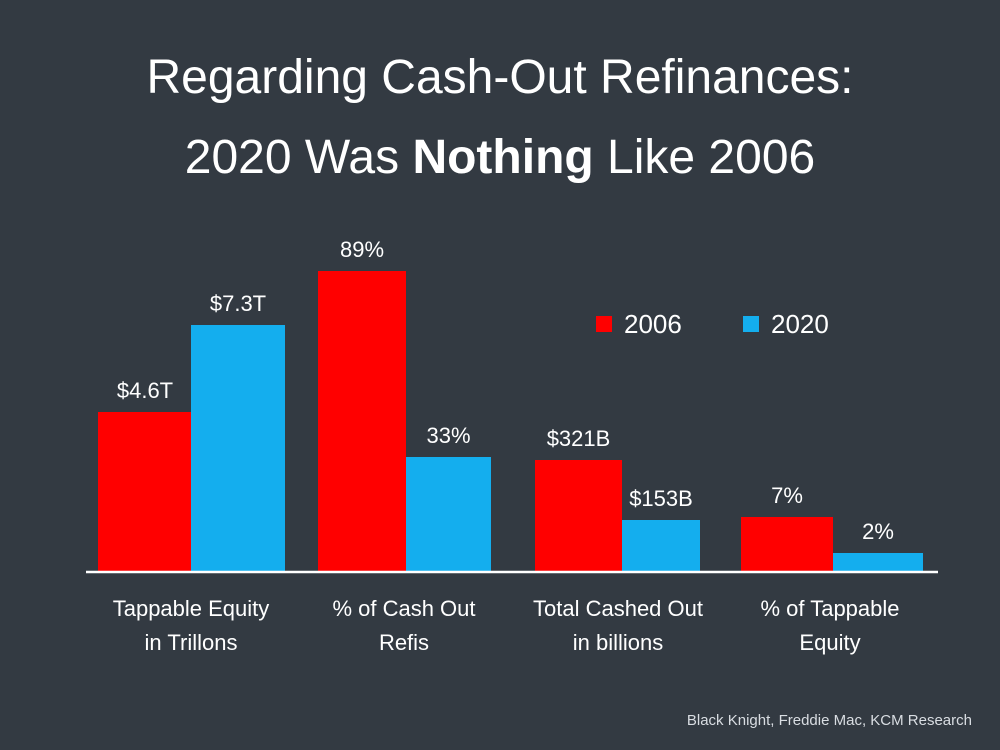 This screenshot has width=1000, height=750. What do you see at coordinates (145, 390) in the screenshot?
I see `data-label-2006-1: $4.6T` at bounding box center [145, 390].